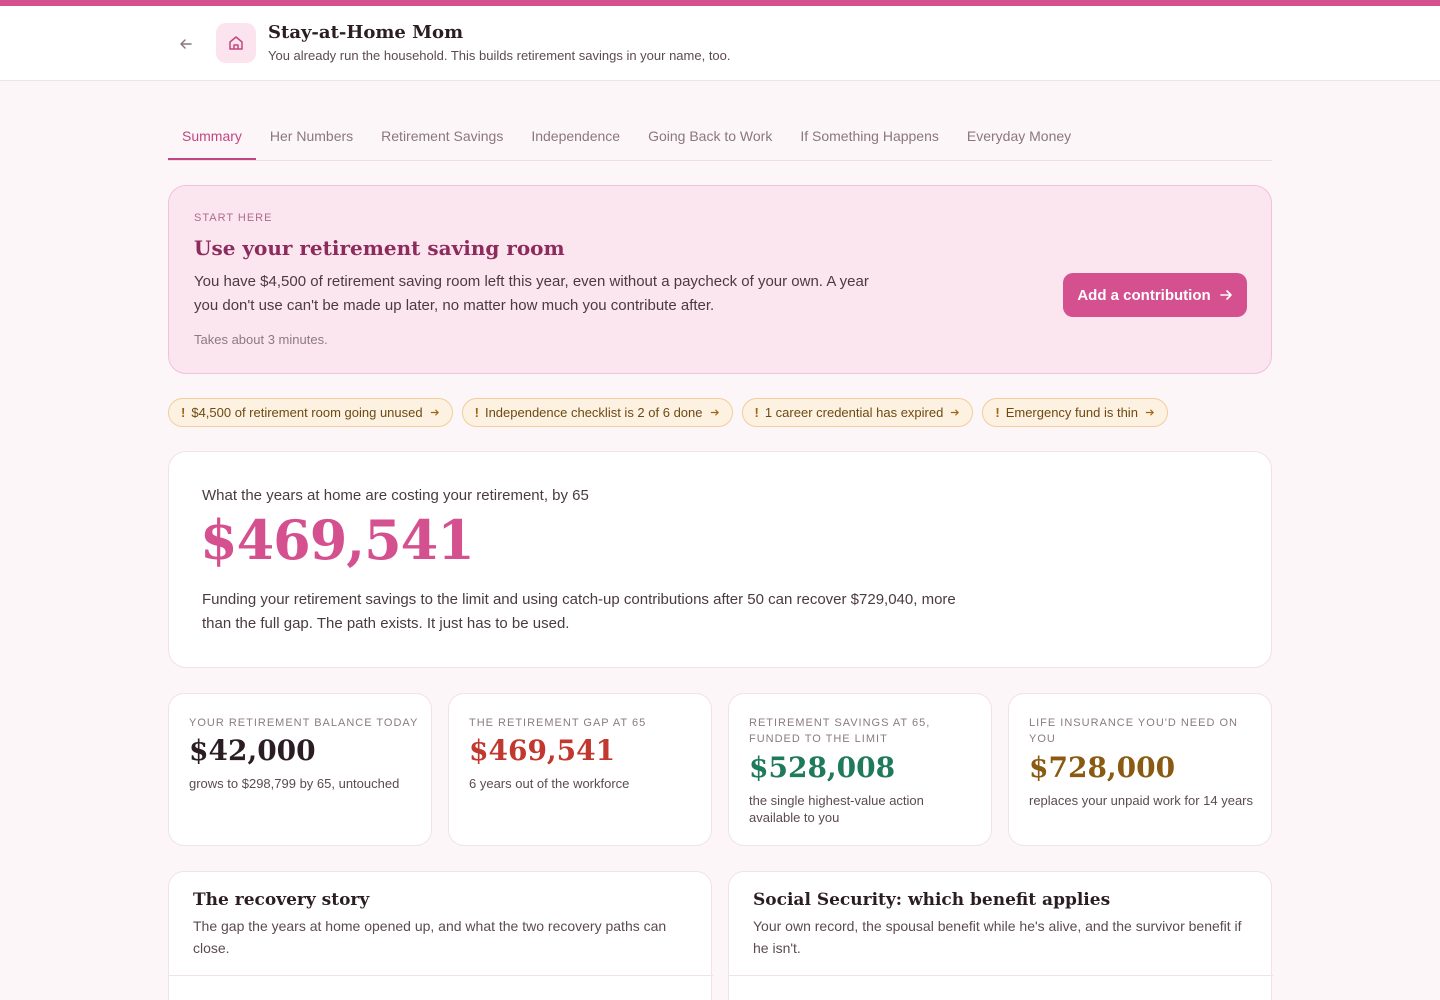 The width and height of the screenshot is (1440, 1000). What do you see at coordinates (1102, 767) in the screenshot?
I see `stat-value: $728,000` at bounding box center [1102, 767].